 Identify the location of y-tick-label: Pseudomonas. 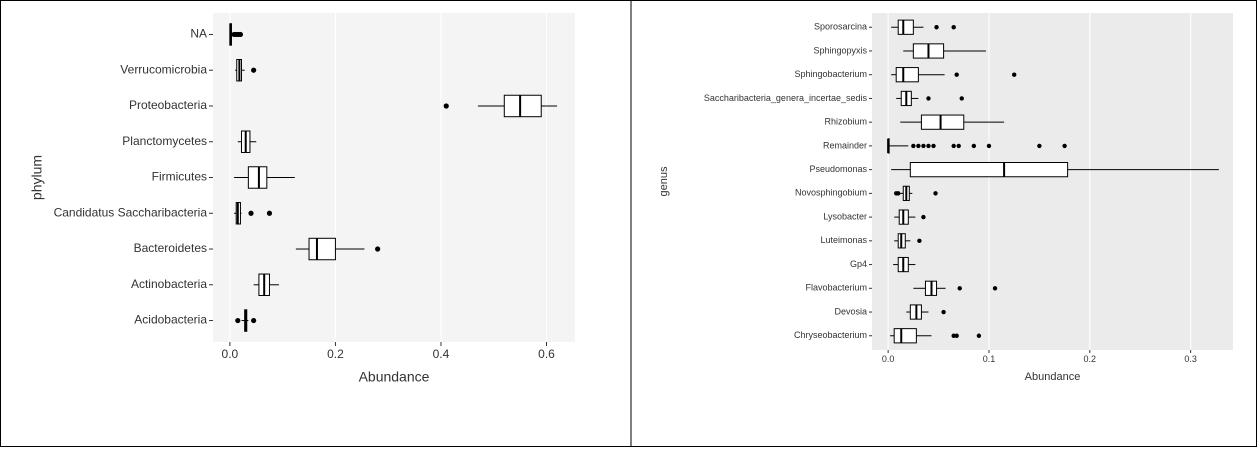
(838, 169).